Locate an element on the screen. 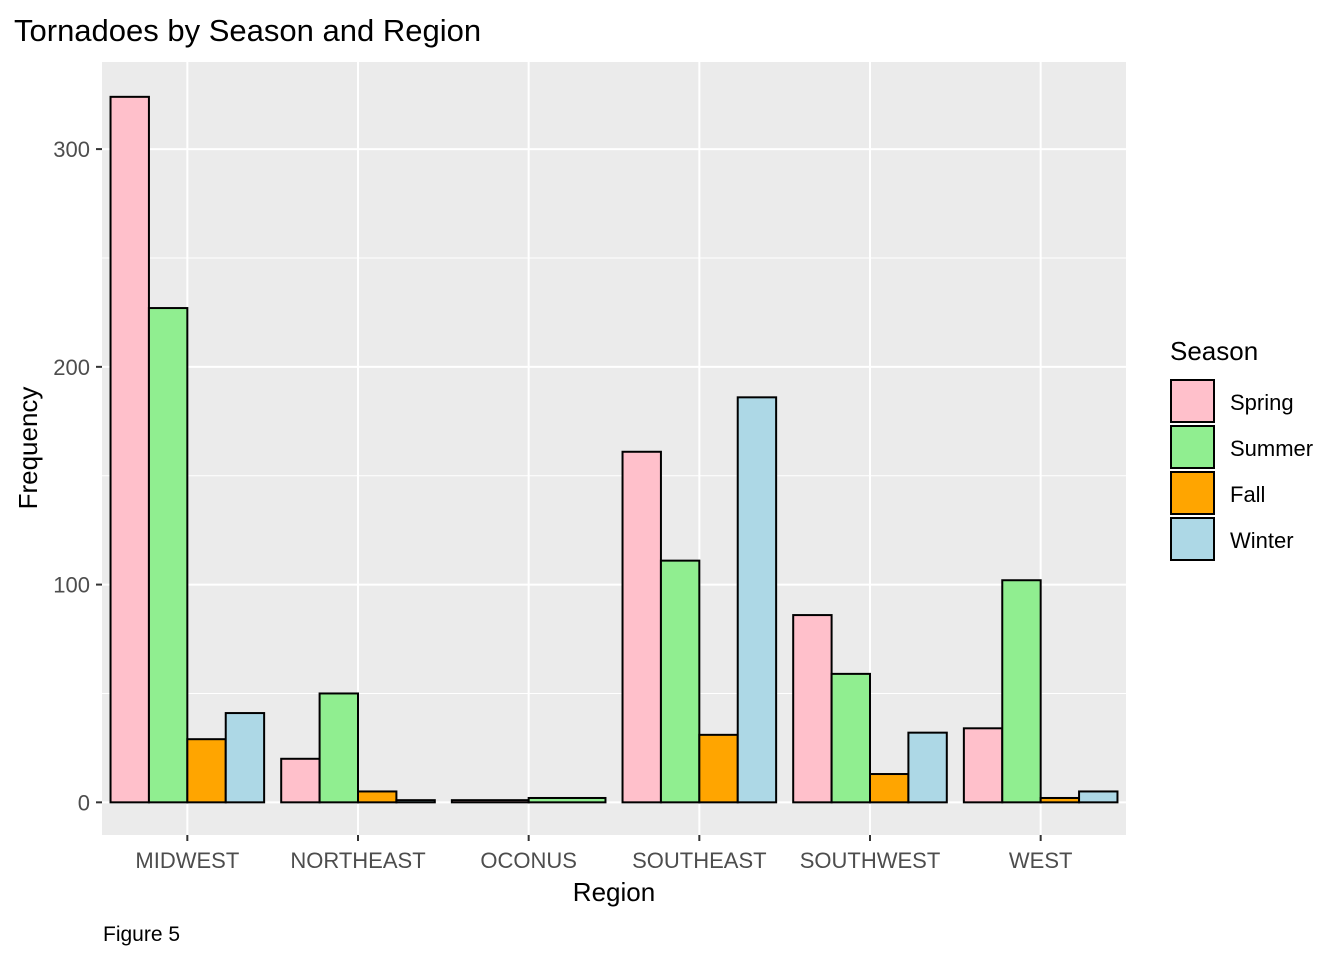  legend-key-fall is located at coordinates (1192, 493).